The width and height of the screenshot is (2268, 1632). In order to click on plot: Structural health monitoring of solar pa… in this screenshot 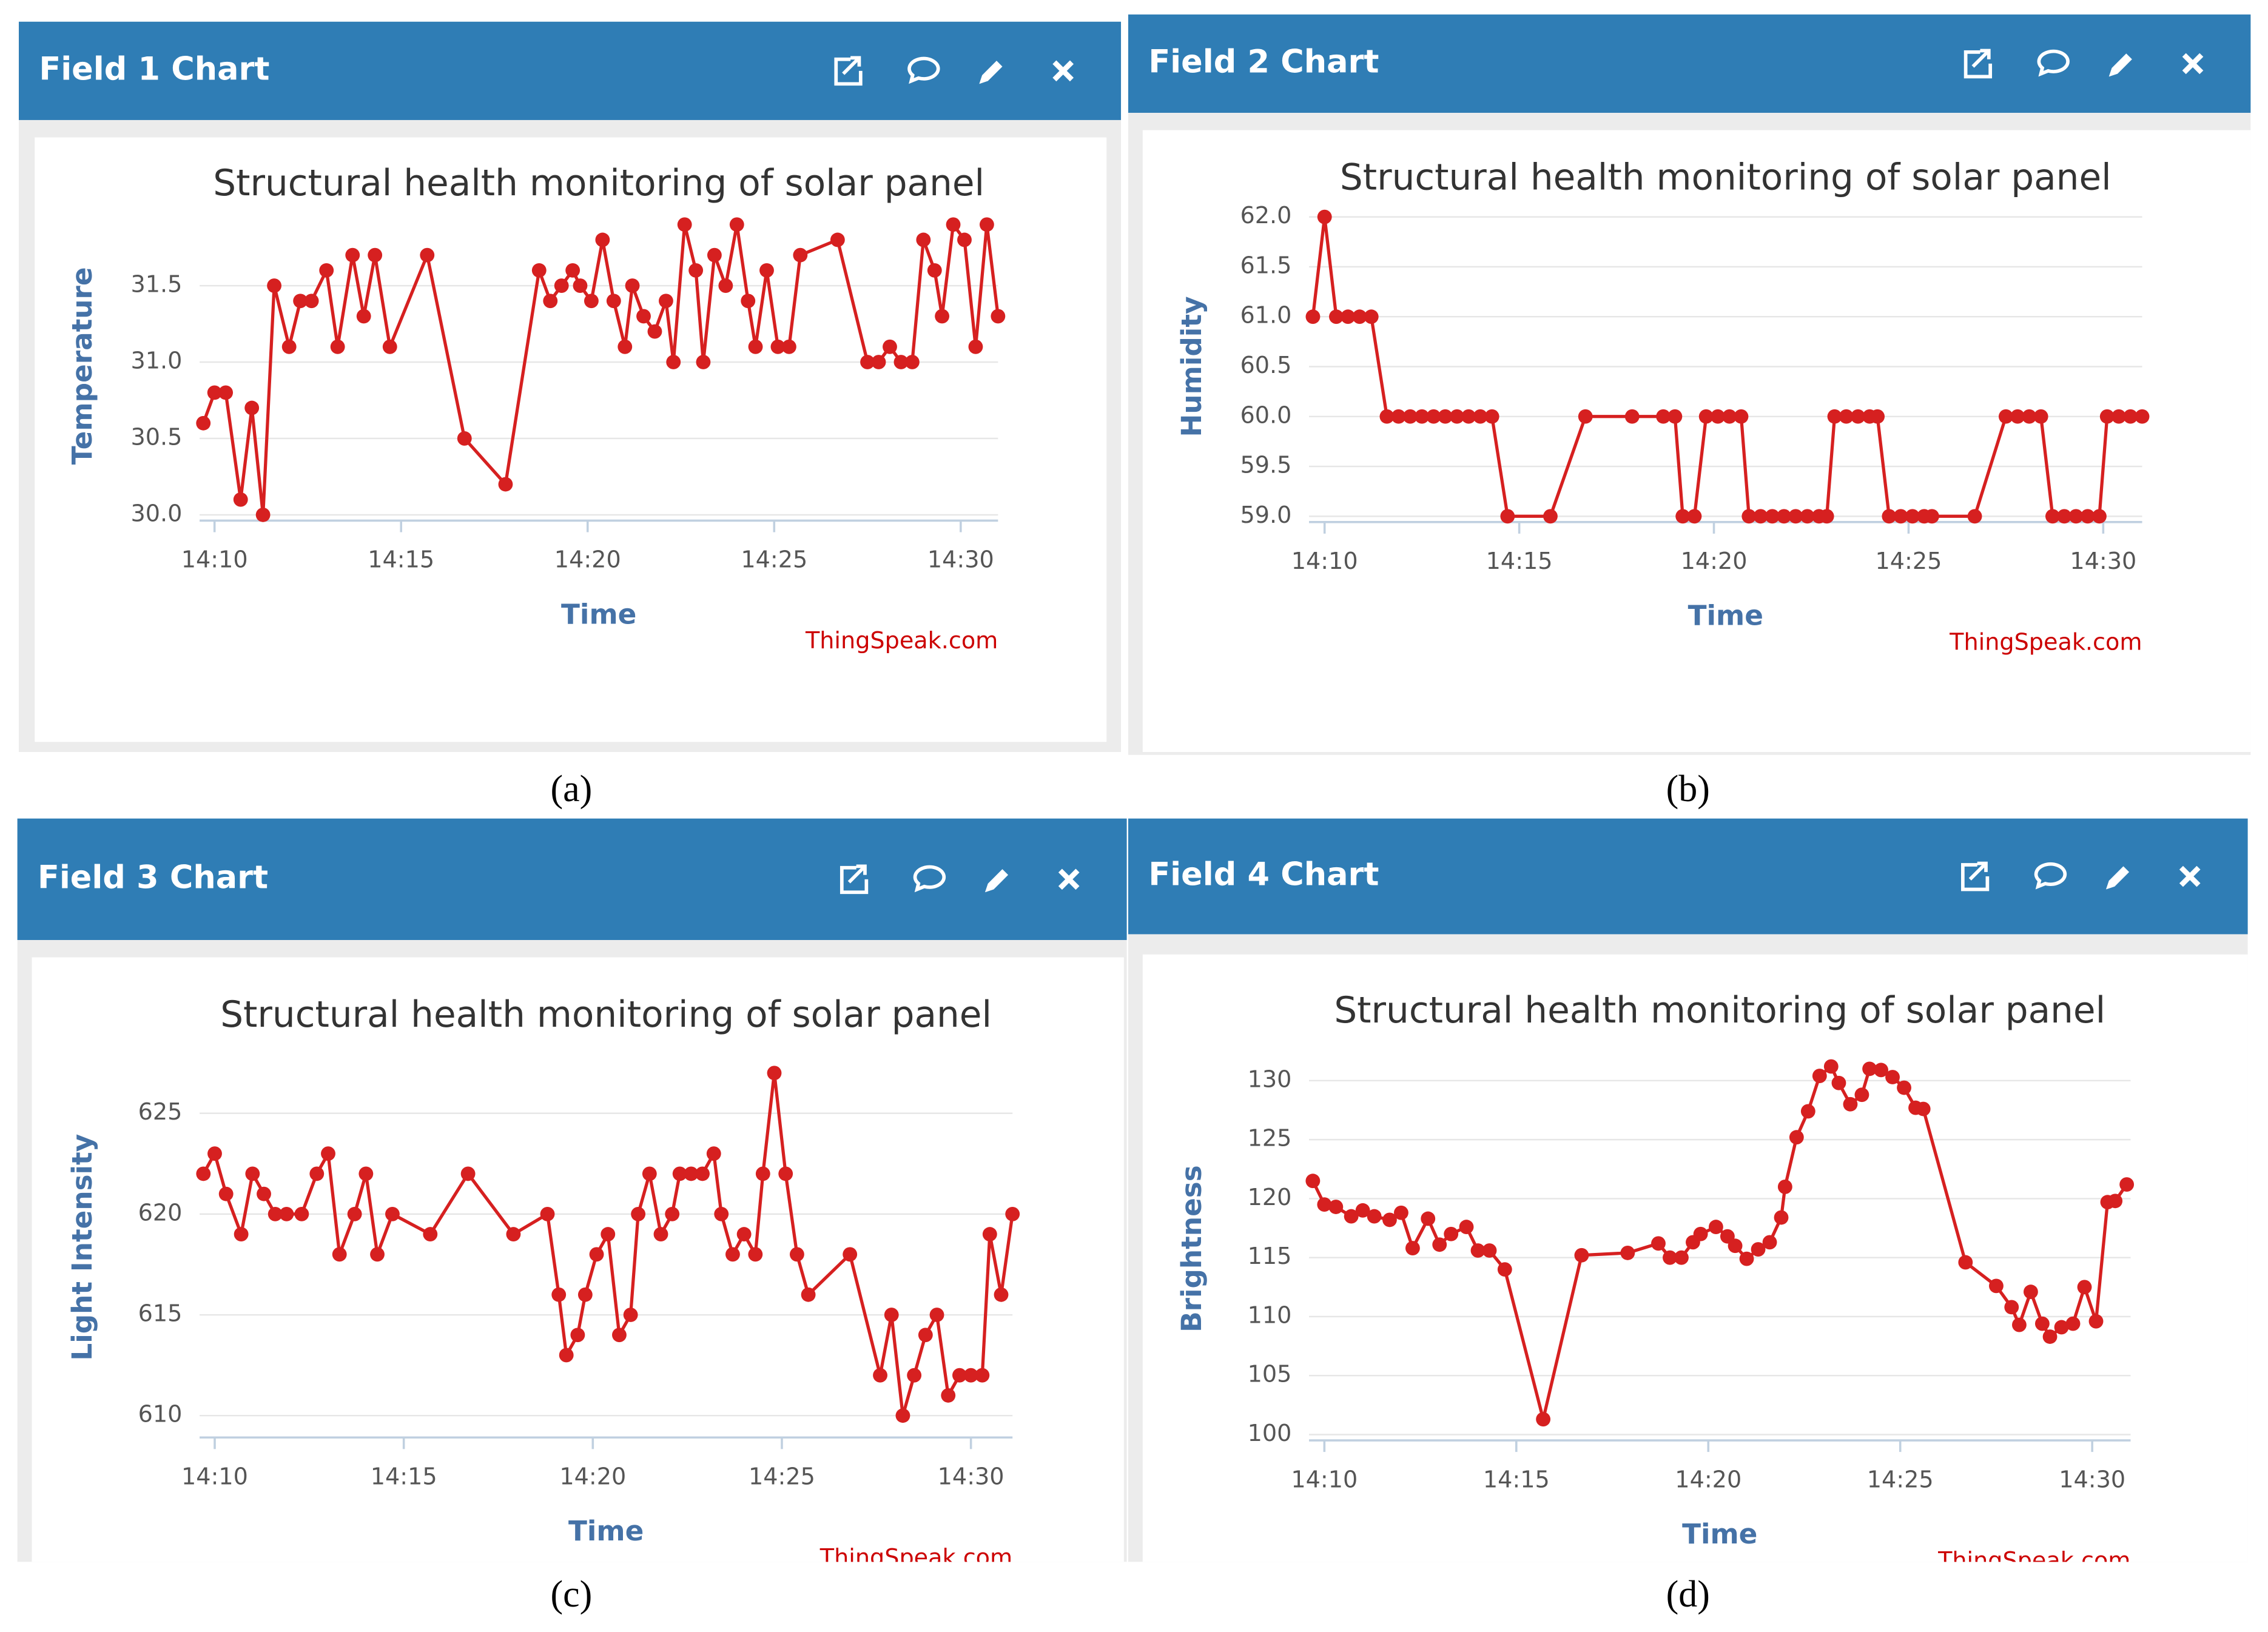, I will do `click(1663, 406)`.